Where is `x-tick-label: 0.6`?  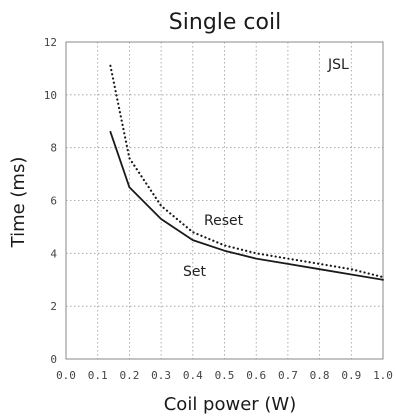
x-tick-label: 0.6 is located at coordinates (256, 375).